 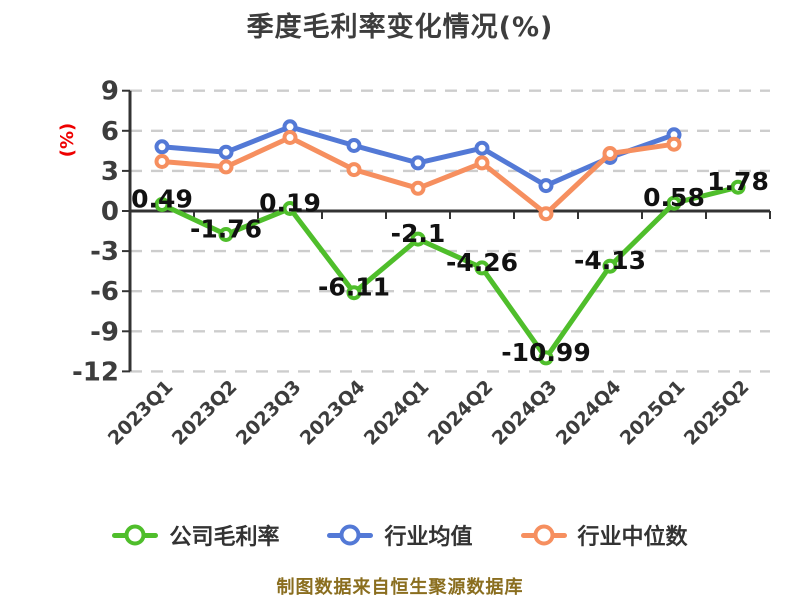 I want to click on data-label: 0.19, so click(x=290, y=203).